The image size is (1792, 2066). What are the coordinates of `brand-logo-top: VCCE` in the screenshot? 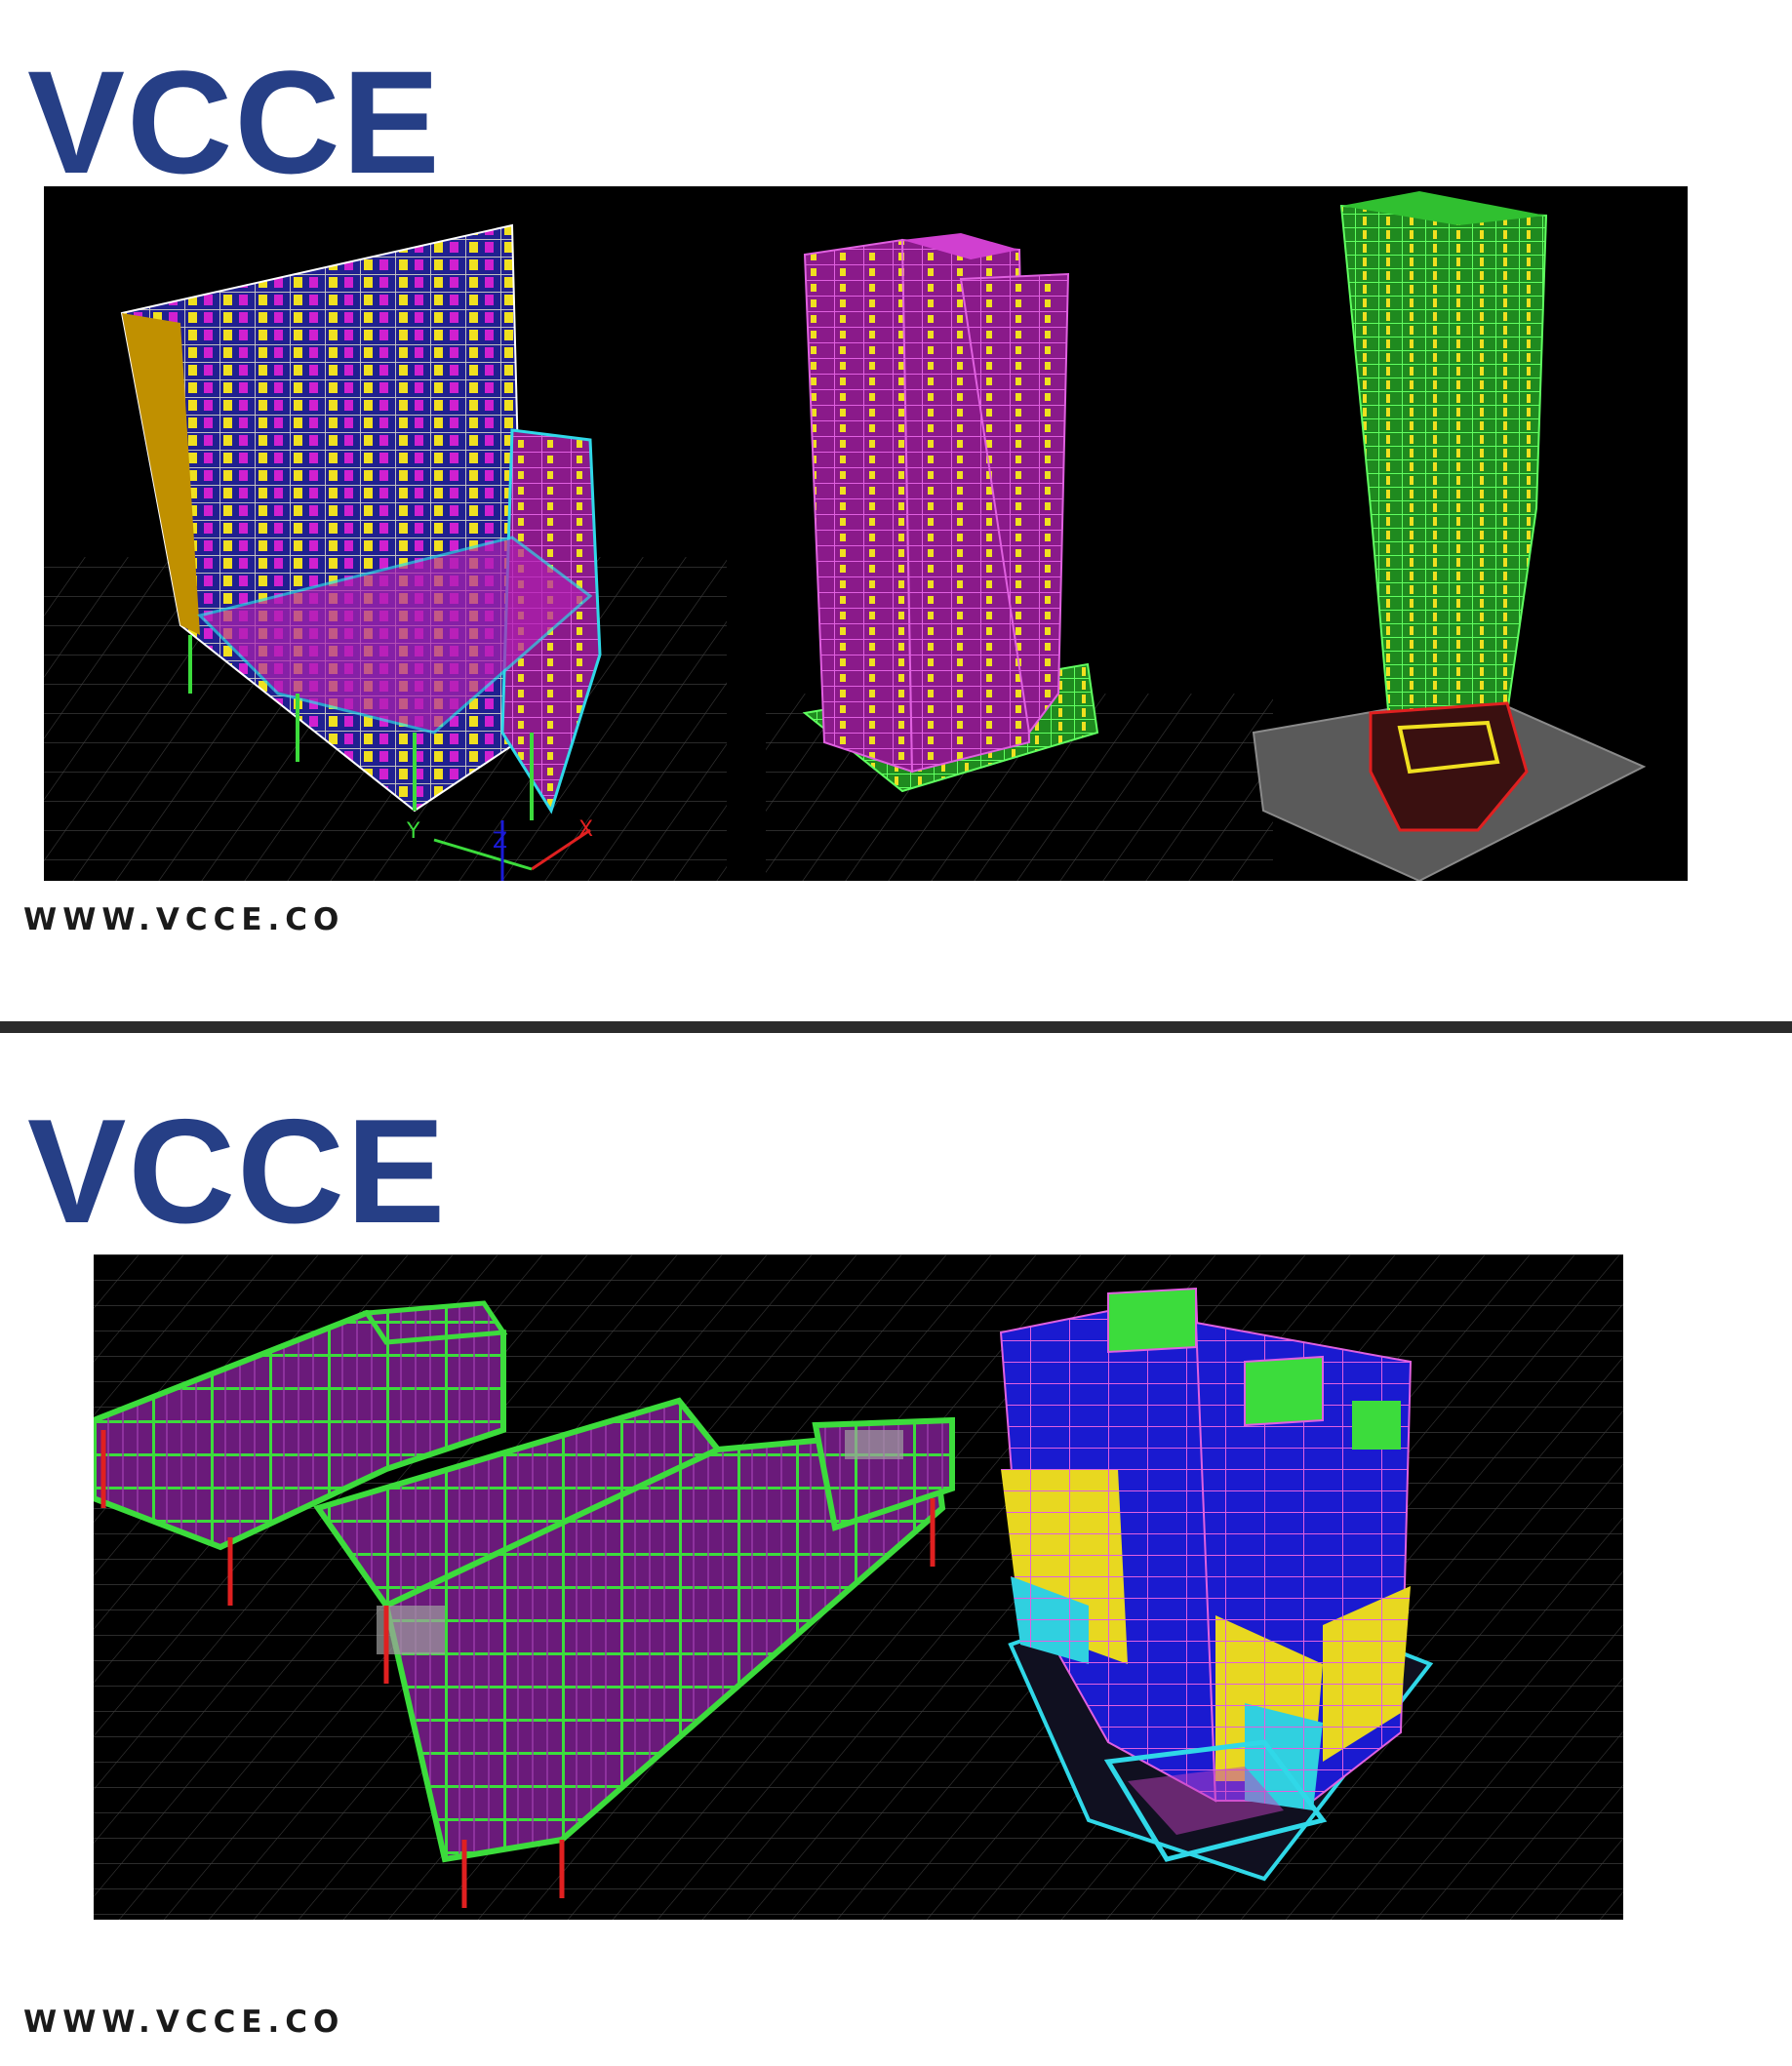 It's located at (235, 122).